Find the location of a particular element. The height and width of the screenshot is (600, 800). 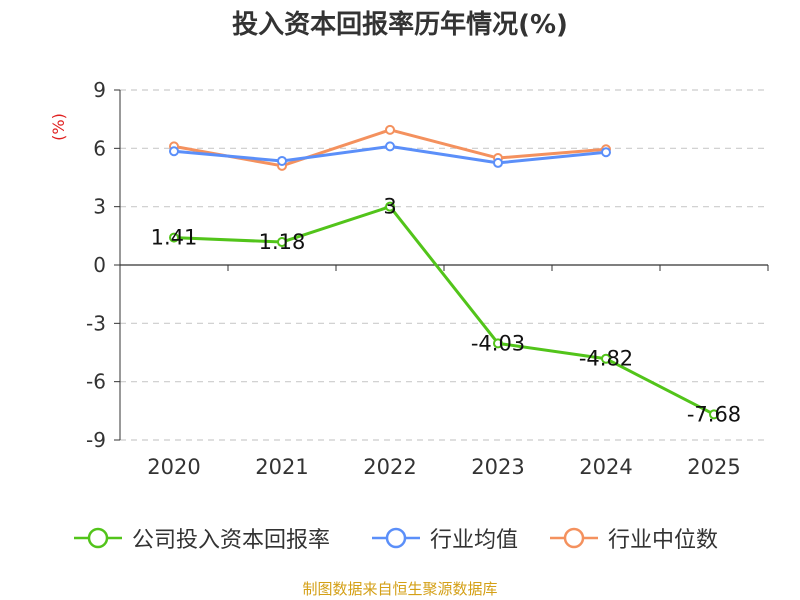

data-label: 1.18 is located at coordinates (282, 242).